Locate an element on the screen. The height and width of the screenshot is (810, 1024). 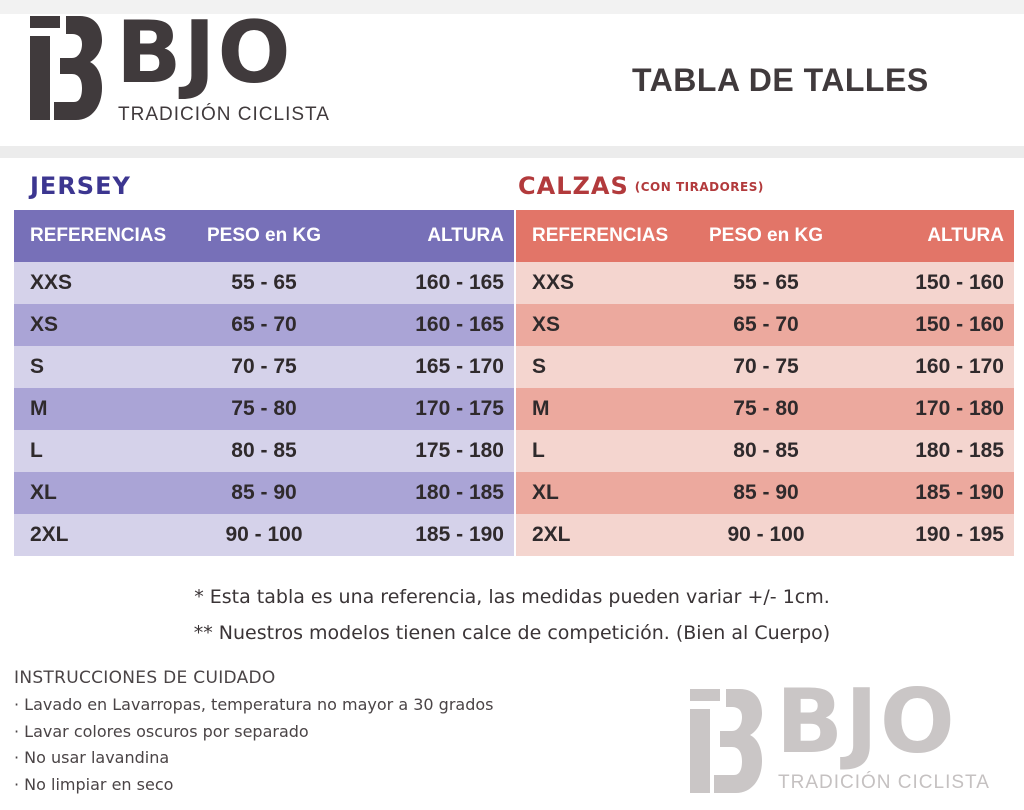
table-row: M 75 - 80 170 - 175 is located at coordinates (264, 409).